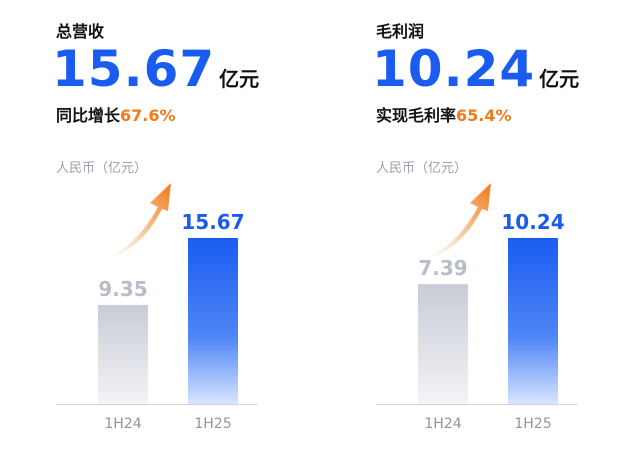 The image size is (640, 452). What do you see at coordinates (122, 289) in the screenshot?
I see `bar-value-label: 9.35` at bounding box center [122, 289].